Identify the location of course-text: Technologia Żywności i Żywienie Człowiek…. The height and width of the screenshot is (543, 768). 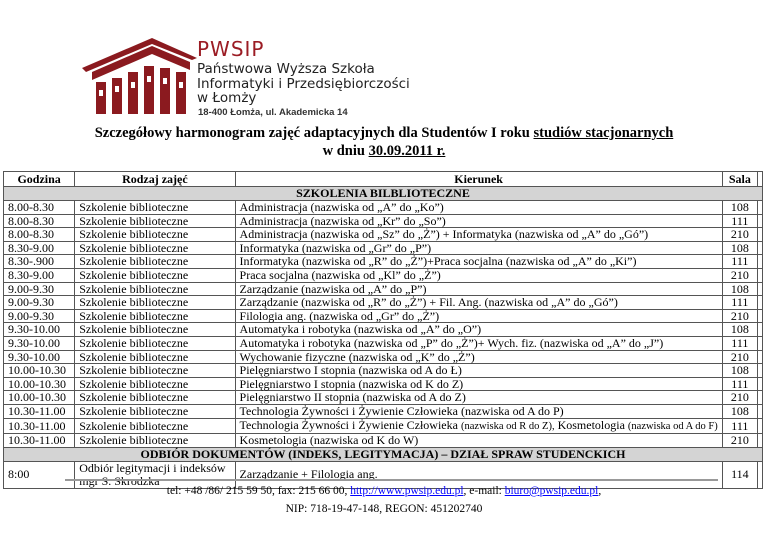
(350, 424).